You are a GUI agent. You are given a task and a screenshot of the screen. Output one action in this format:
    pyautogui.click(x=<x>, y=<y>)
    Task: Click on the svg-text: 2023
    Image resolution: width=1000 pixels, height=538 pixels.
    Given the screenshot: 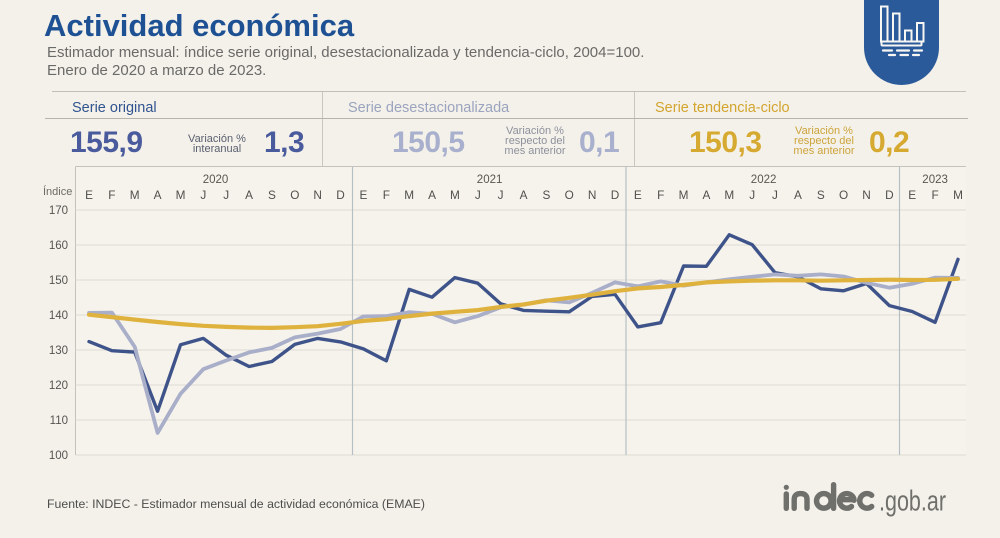 What is the action you would take?
    pyautogui.click(x=935, y=180)
    